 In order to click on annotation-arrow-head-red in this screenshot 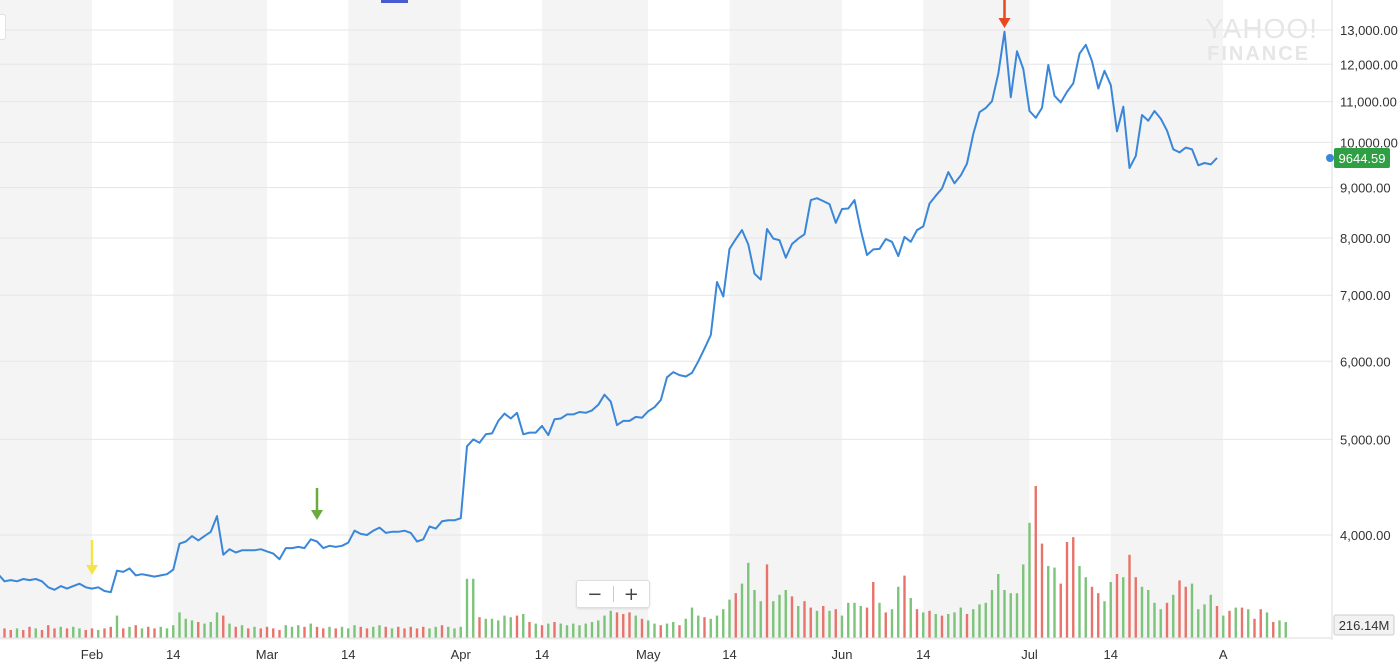, I will do `click(1004, 23)`.